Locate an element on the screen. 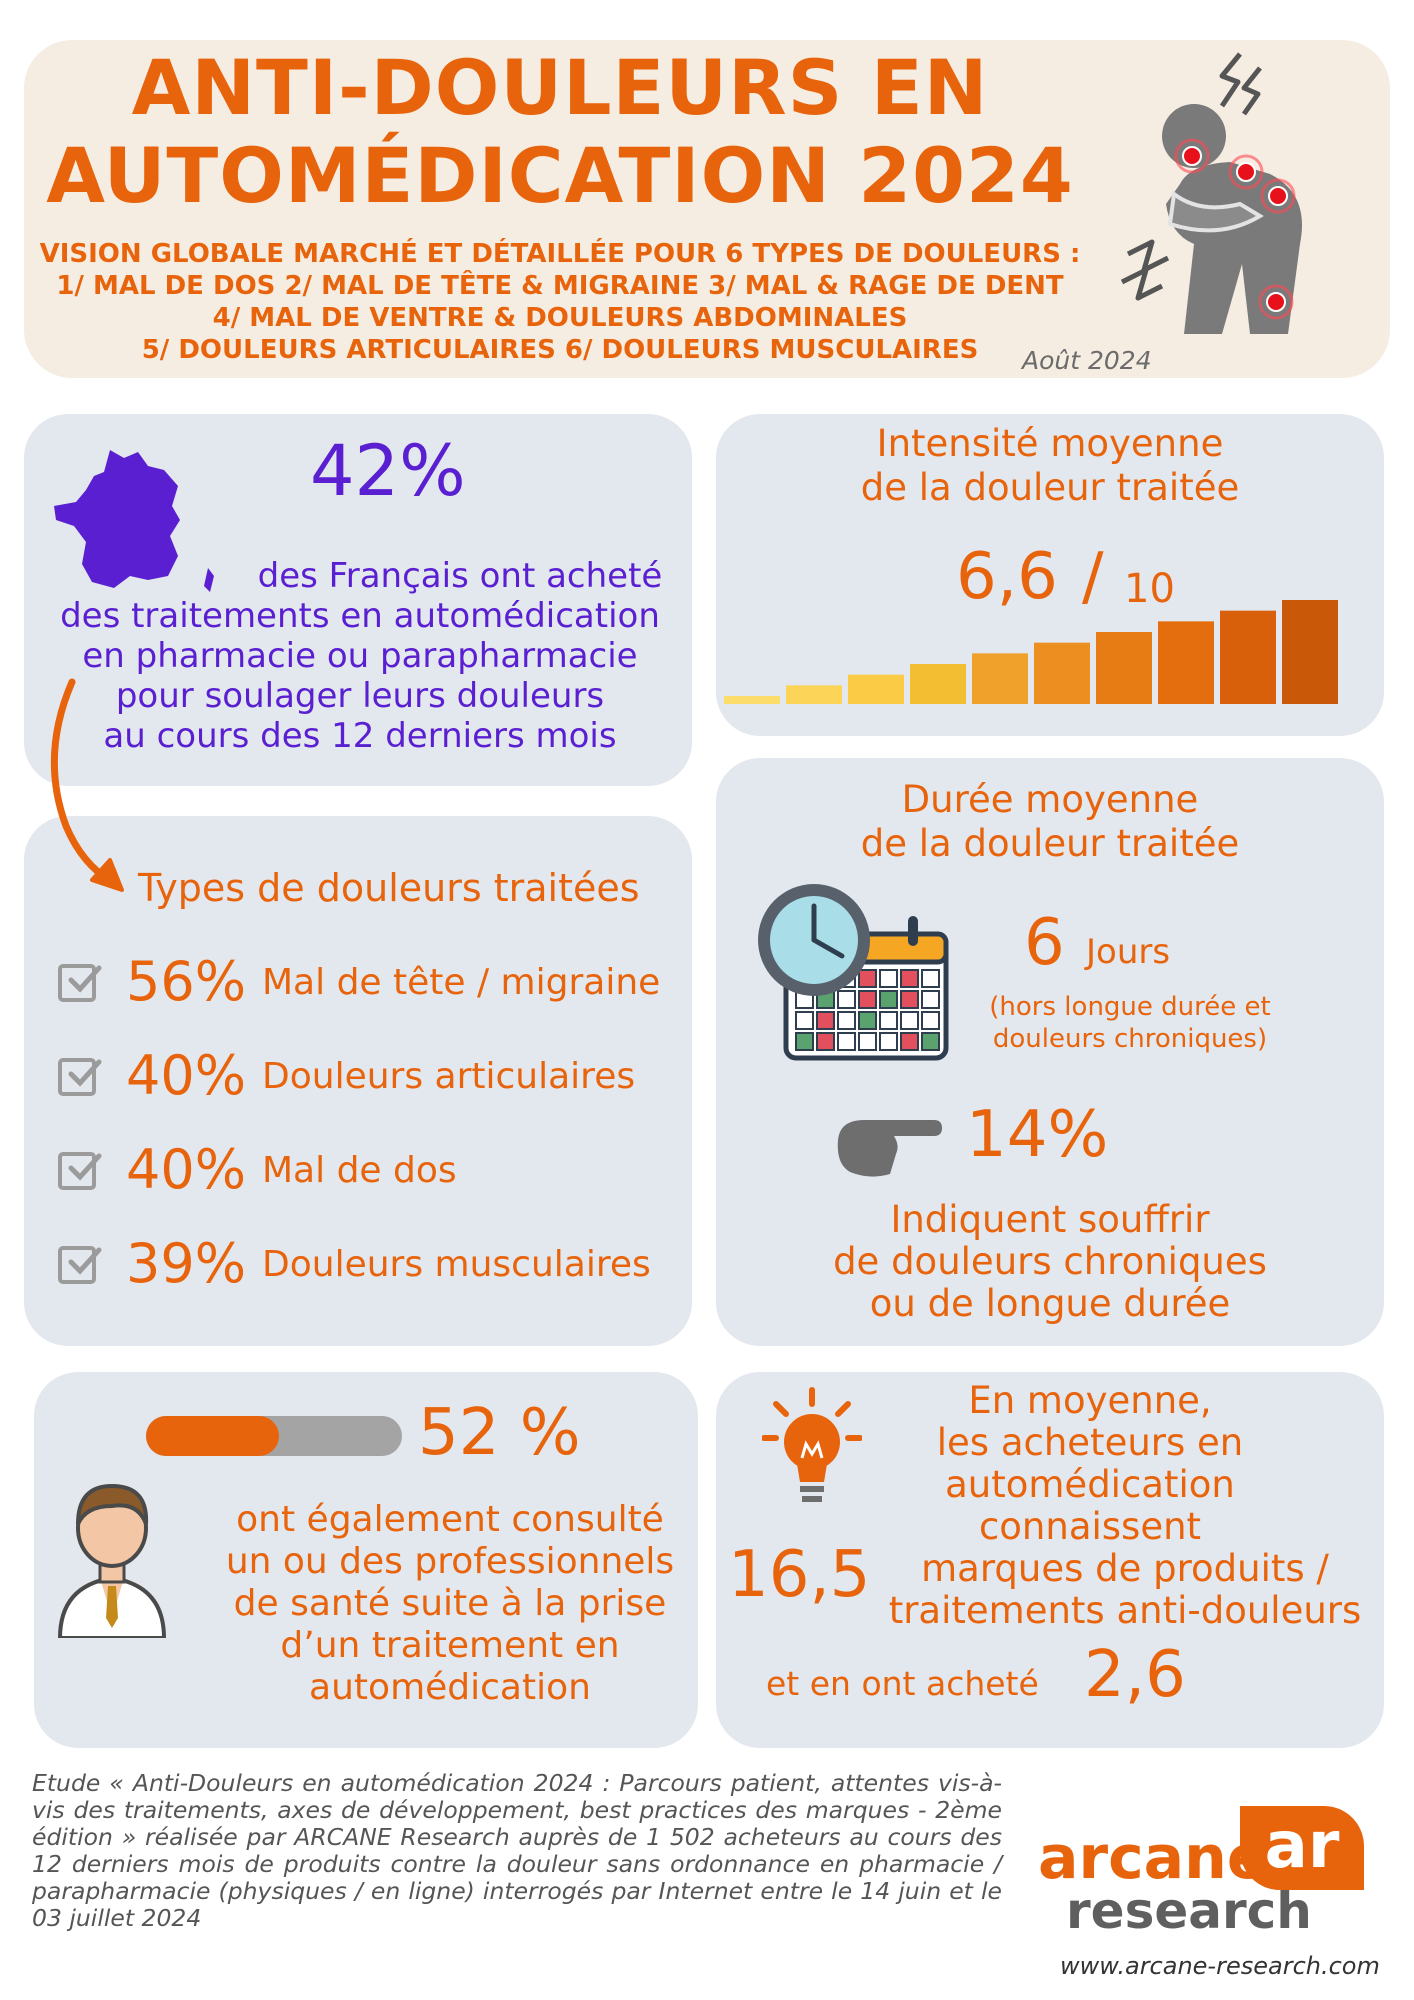 This screenshot has width=1414, height=2000. brands-known-text-1: marques de produits / is located at coordinates (1125, 1568).